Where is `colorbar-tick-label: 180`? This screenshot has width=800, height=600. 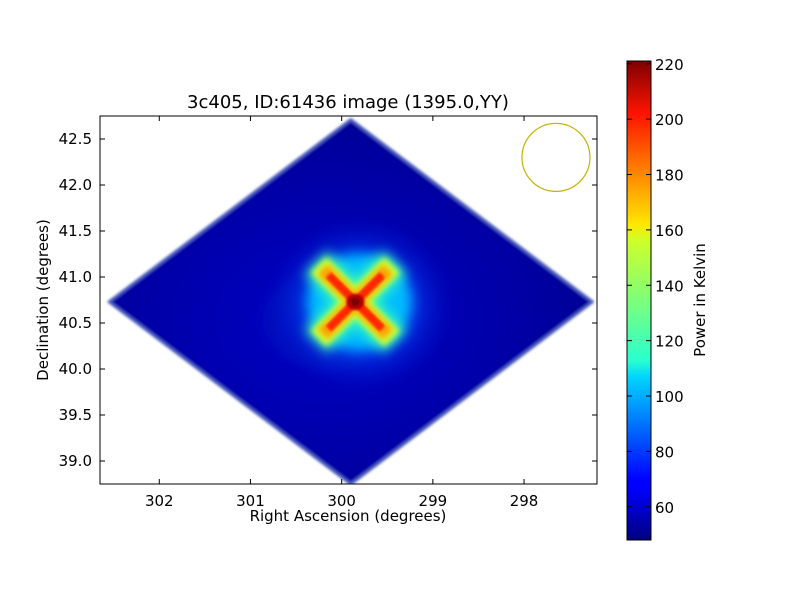 colorbar-tick-label: 180 is located at coordinates (669, 176).